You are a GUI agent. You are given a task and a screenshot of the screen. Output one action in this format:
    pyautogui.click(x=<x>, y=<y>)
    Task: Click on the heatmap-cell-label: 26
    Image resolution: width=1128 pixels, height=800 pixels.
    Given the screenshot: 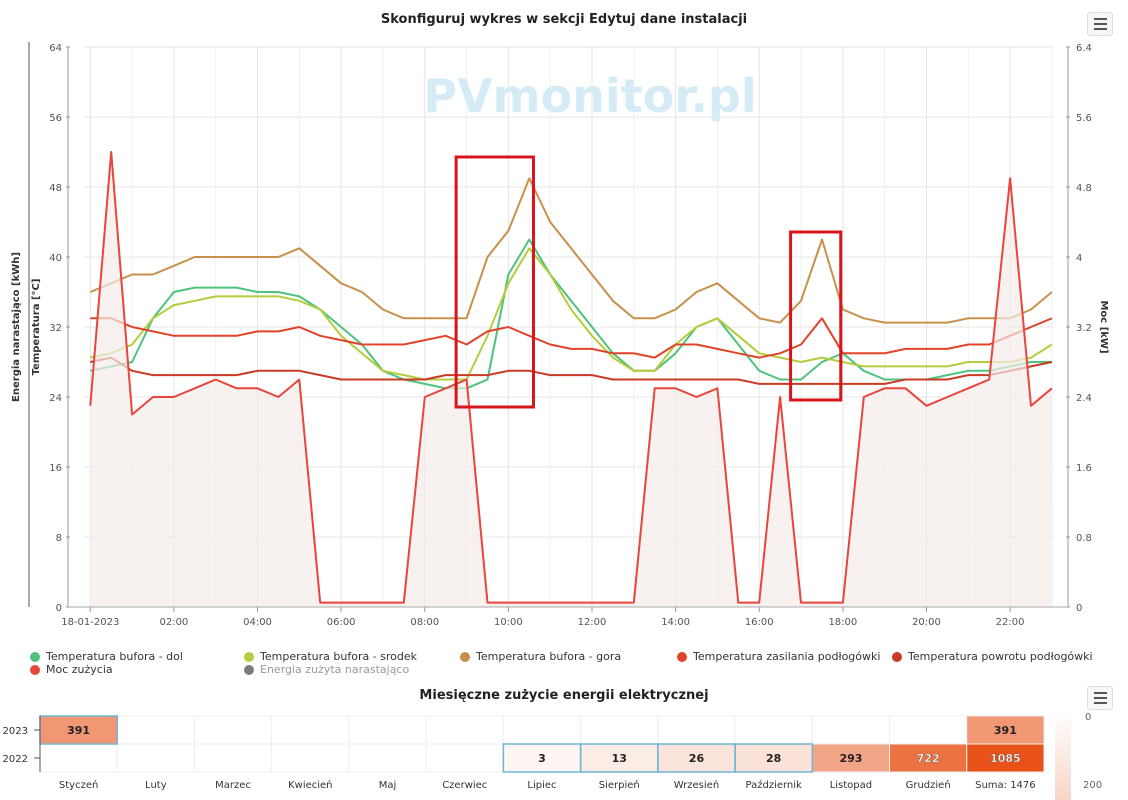 What is the action you would take?
    pyautogui.click(x=697, y=758)
    